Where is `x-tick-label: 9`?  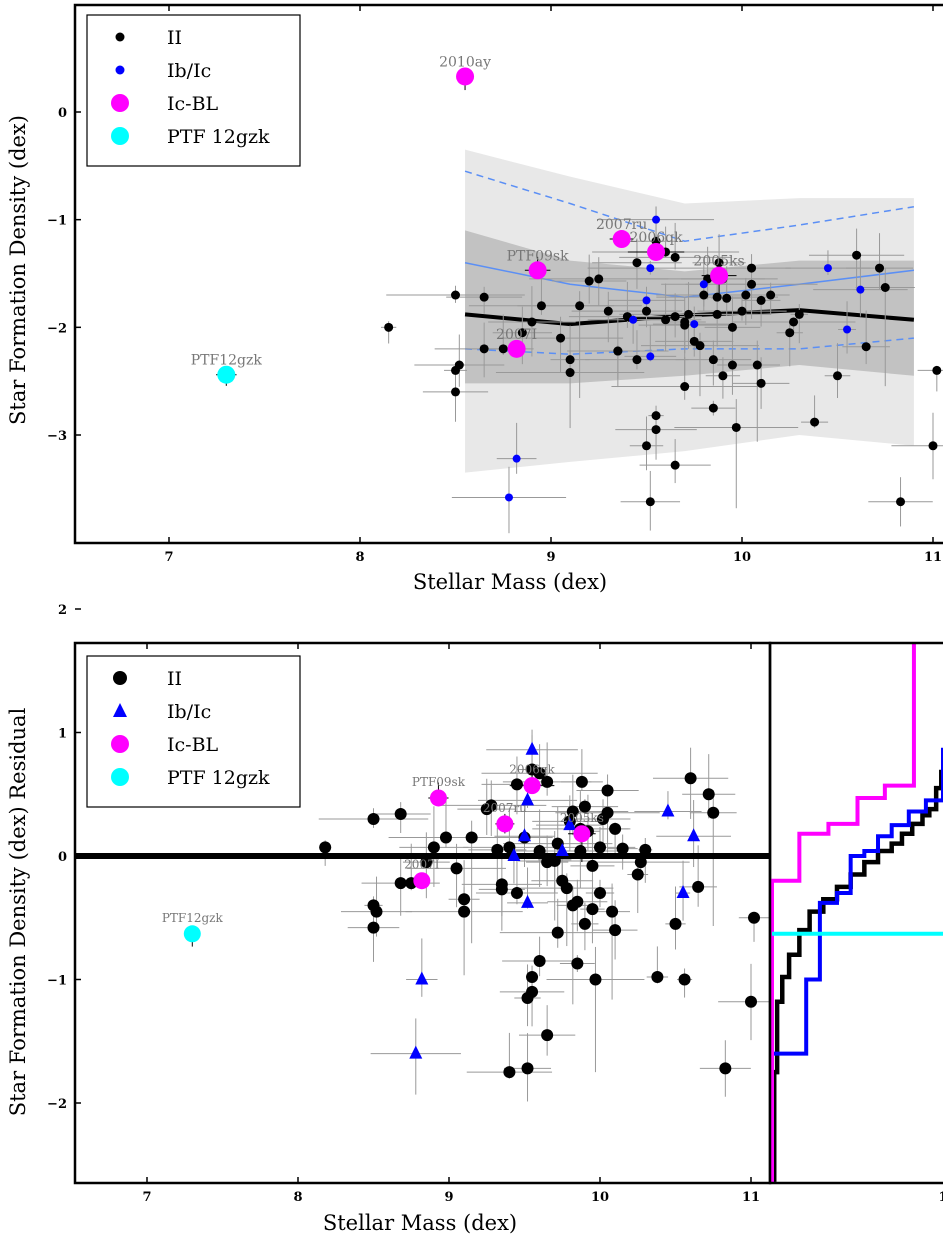
x-tick-label: 9 is located at coordinates (448, 1197).